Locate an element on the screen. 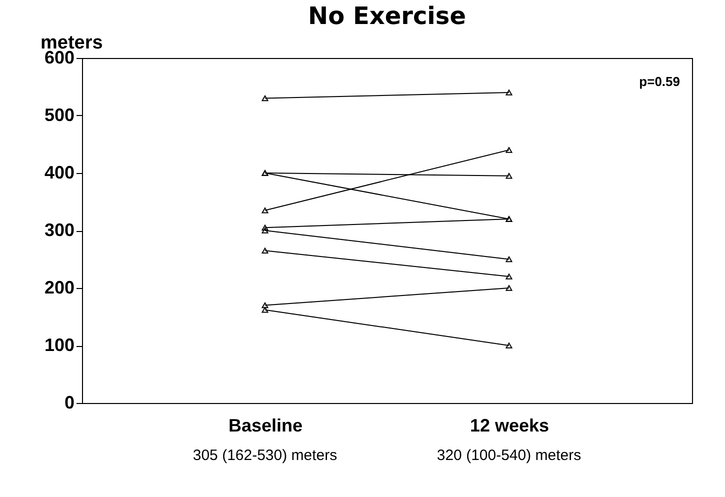 The width and height of the screenshot is (725, 497). annotation: p=0.59 is located at coordinates (659, 81).